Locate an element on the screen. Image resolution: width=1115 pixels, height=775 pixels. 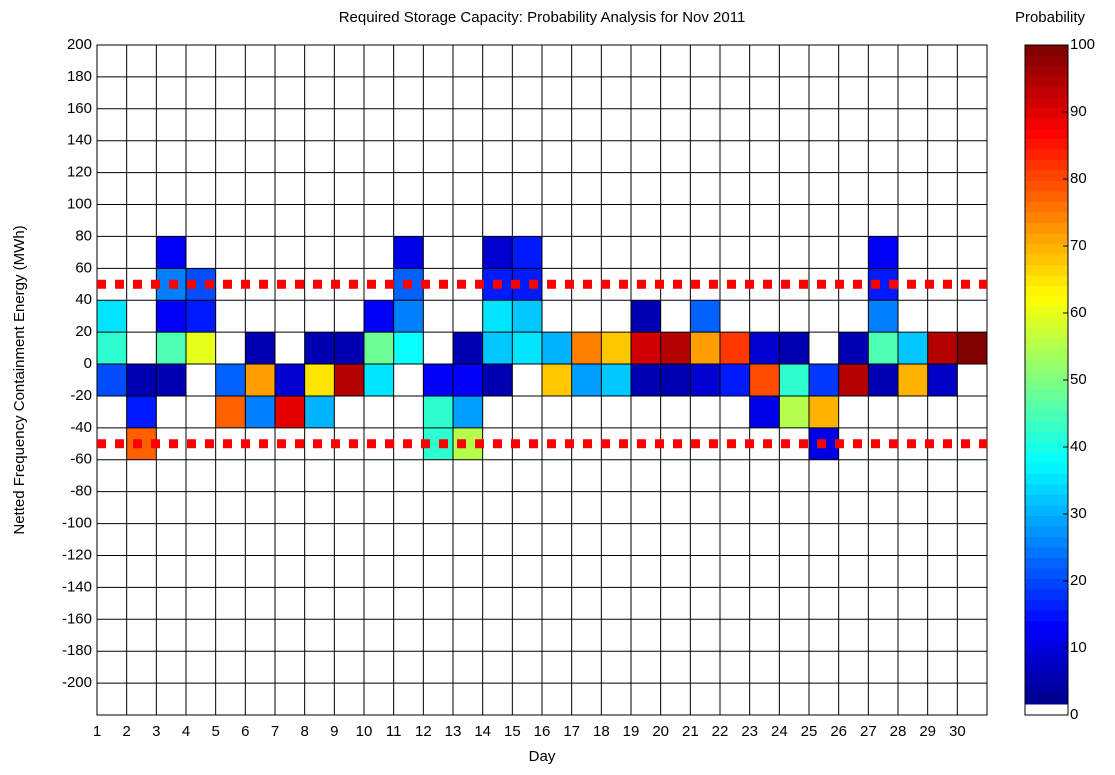
x-tick-label: 30 is located at coordinates (957, 731).